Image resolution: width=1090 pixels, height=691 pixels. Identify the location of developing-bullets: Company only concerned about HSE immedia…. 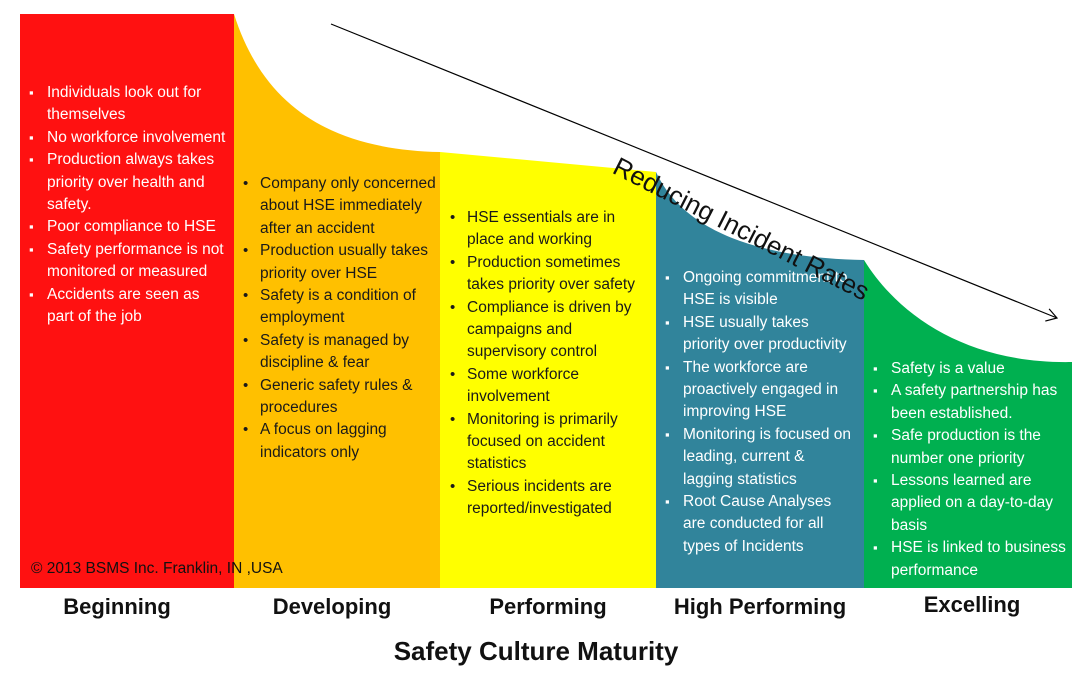
(338, 318).